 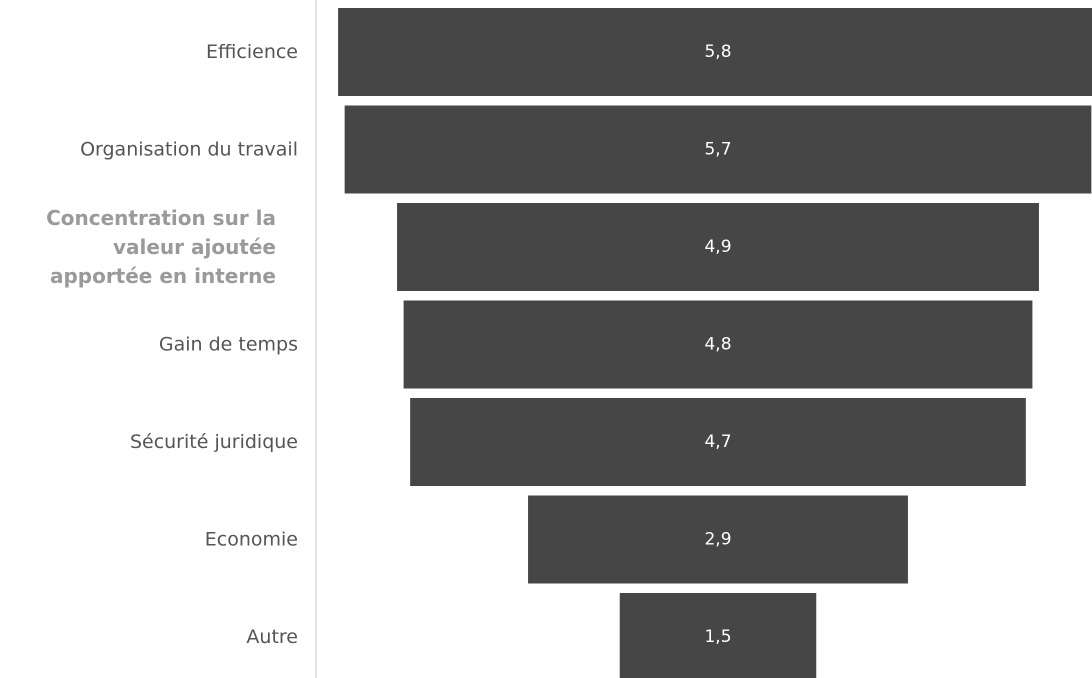 What do you see at coordinates (189, 150) in the screenshot?
I see `category-label: Organisation du travail` at bounding box center [189, 150].